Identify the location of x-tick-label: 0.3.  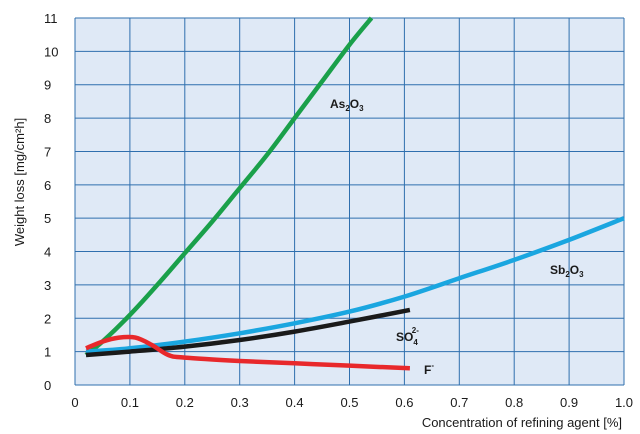
(240, 402).